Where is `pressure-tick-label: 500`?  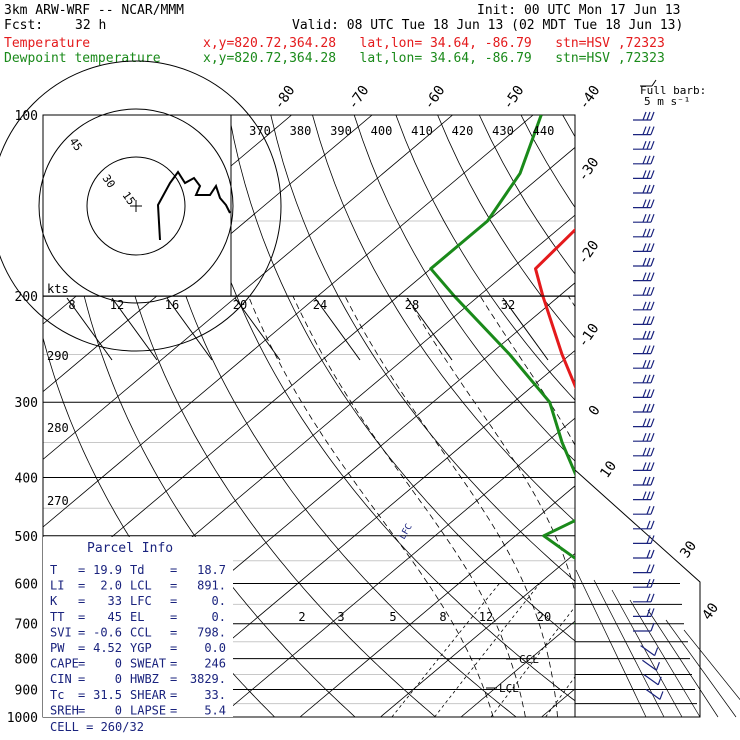
pressure-tick-label: 500 is located at coordinates (26, 537).